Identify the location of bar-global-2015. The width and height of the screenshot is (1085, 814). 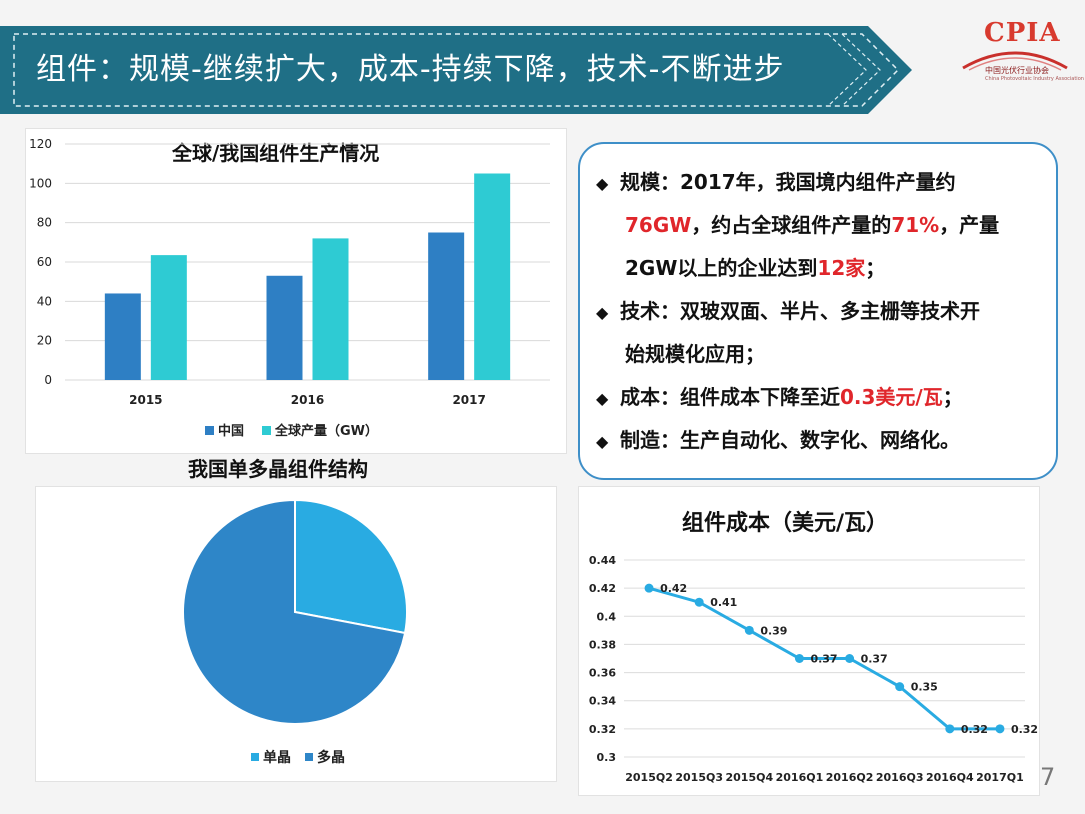
(168, 317).